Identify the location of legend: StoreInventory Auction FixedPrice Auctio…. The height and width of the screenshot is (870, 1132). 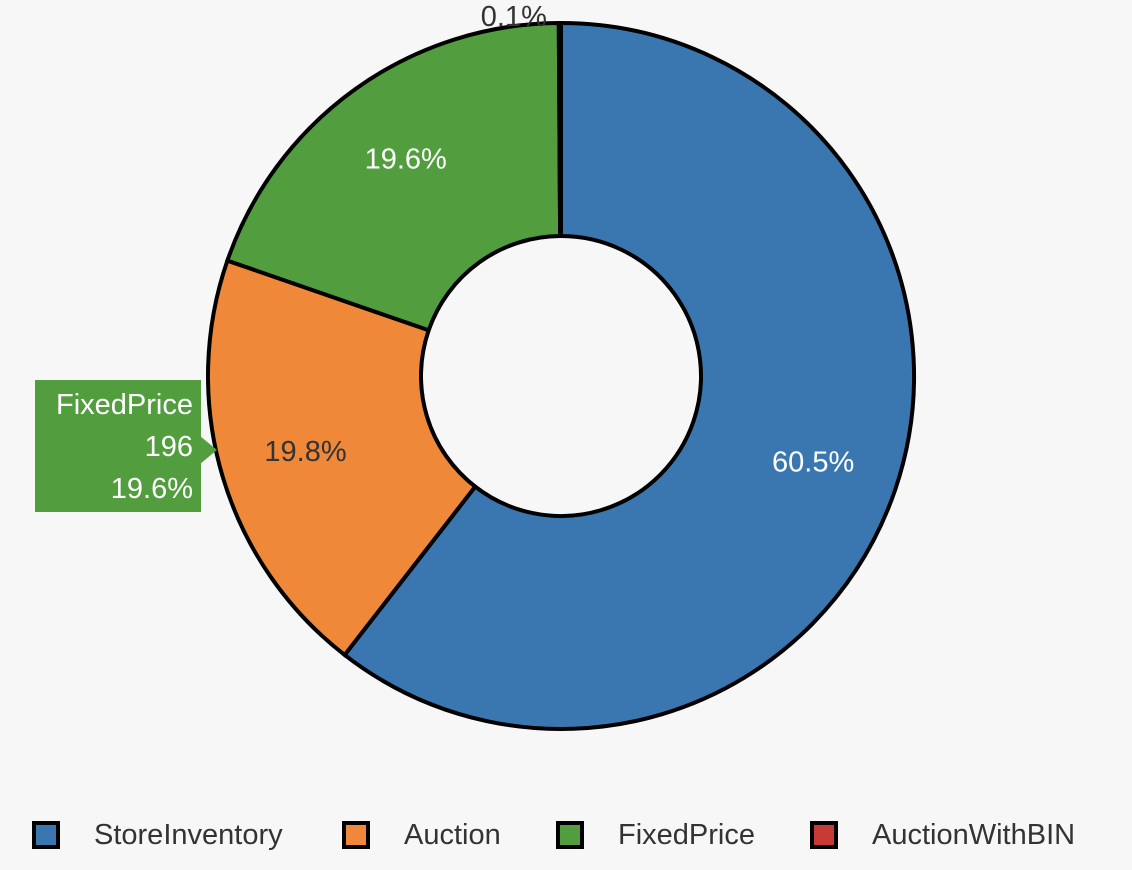
(566, 835).